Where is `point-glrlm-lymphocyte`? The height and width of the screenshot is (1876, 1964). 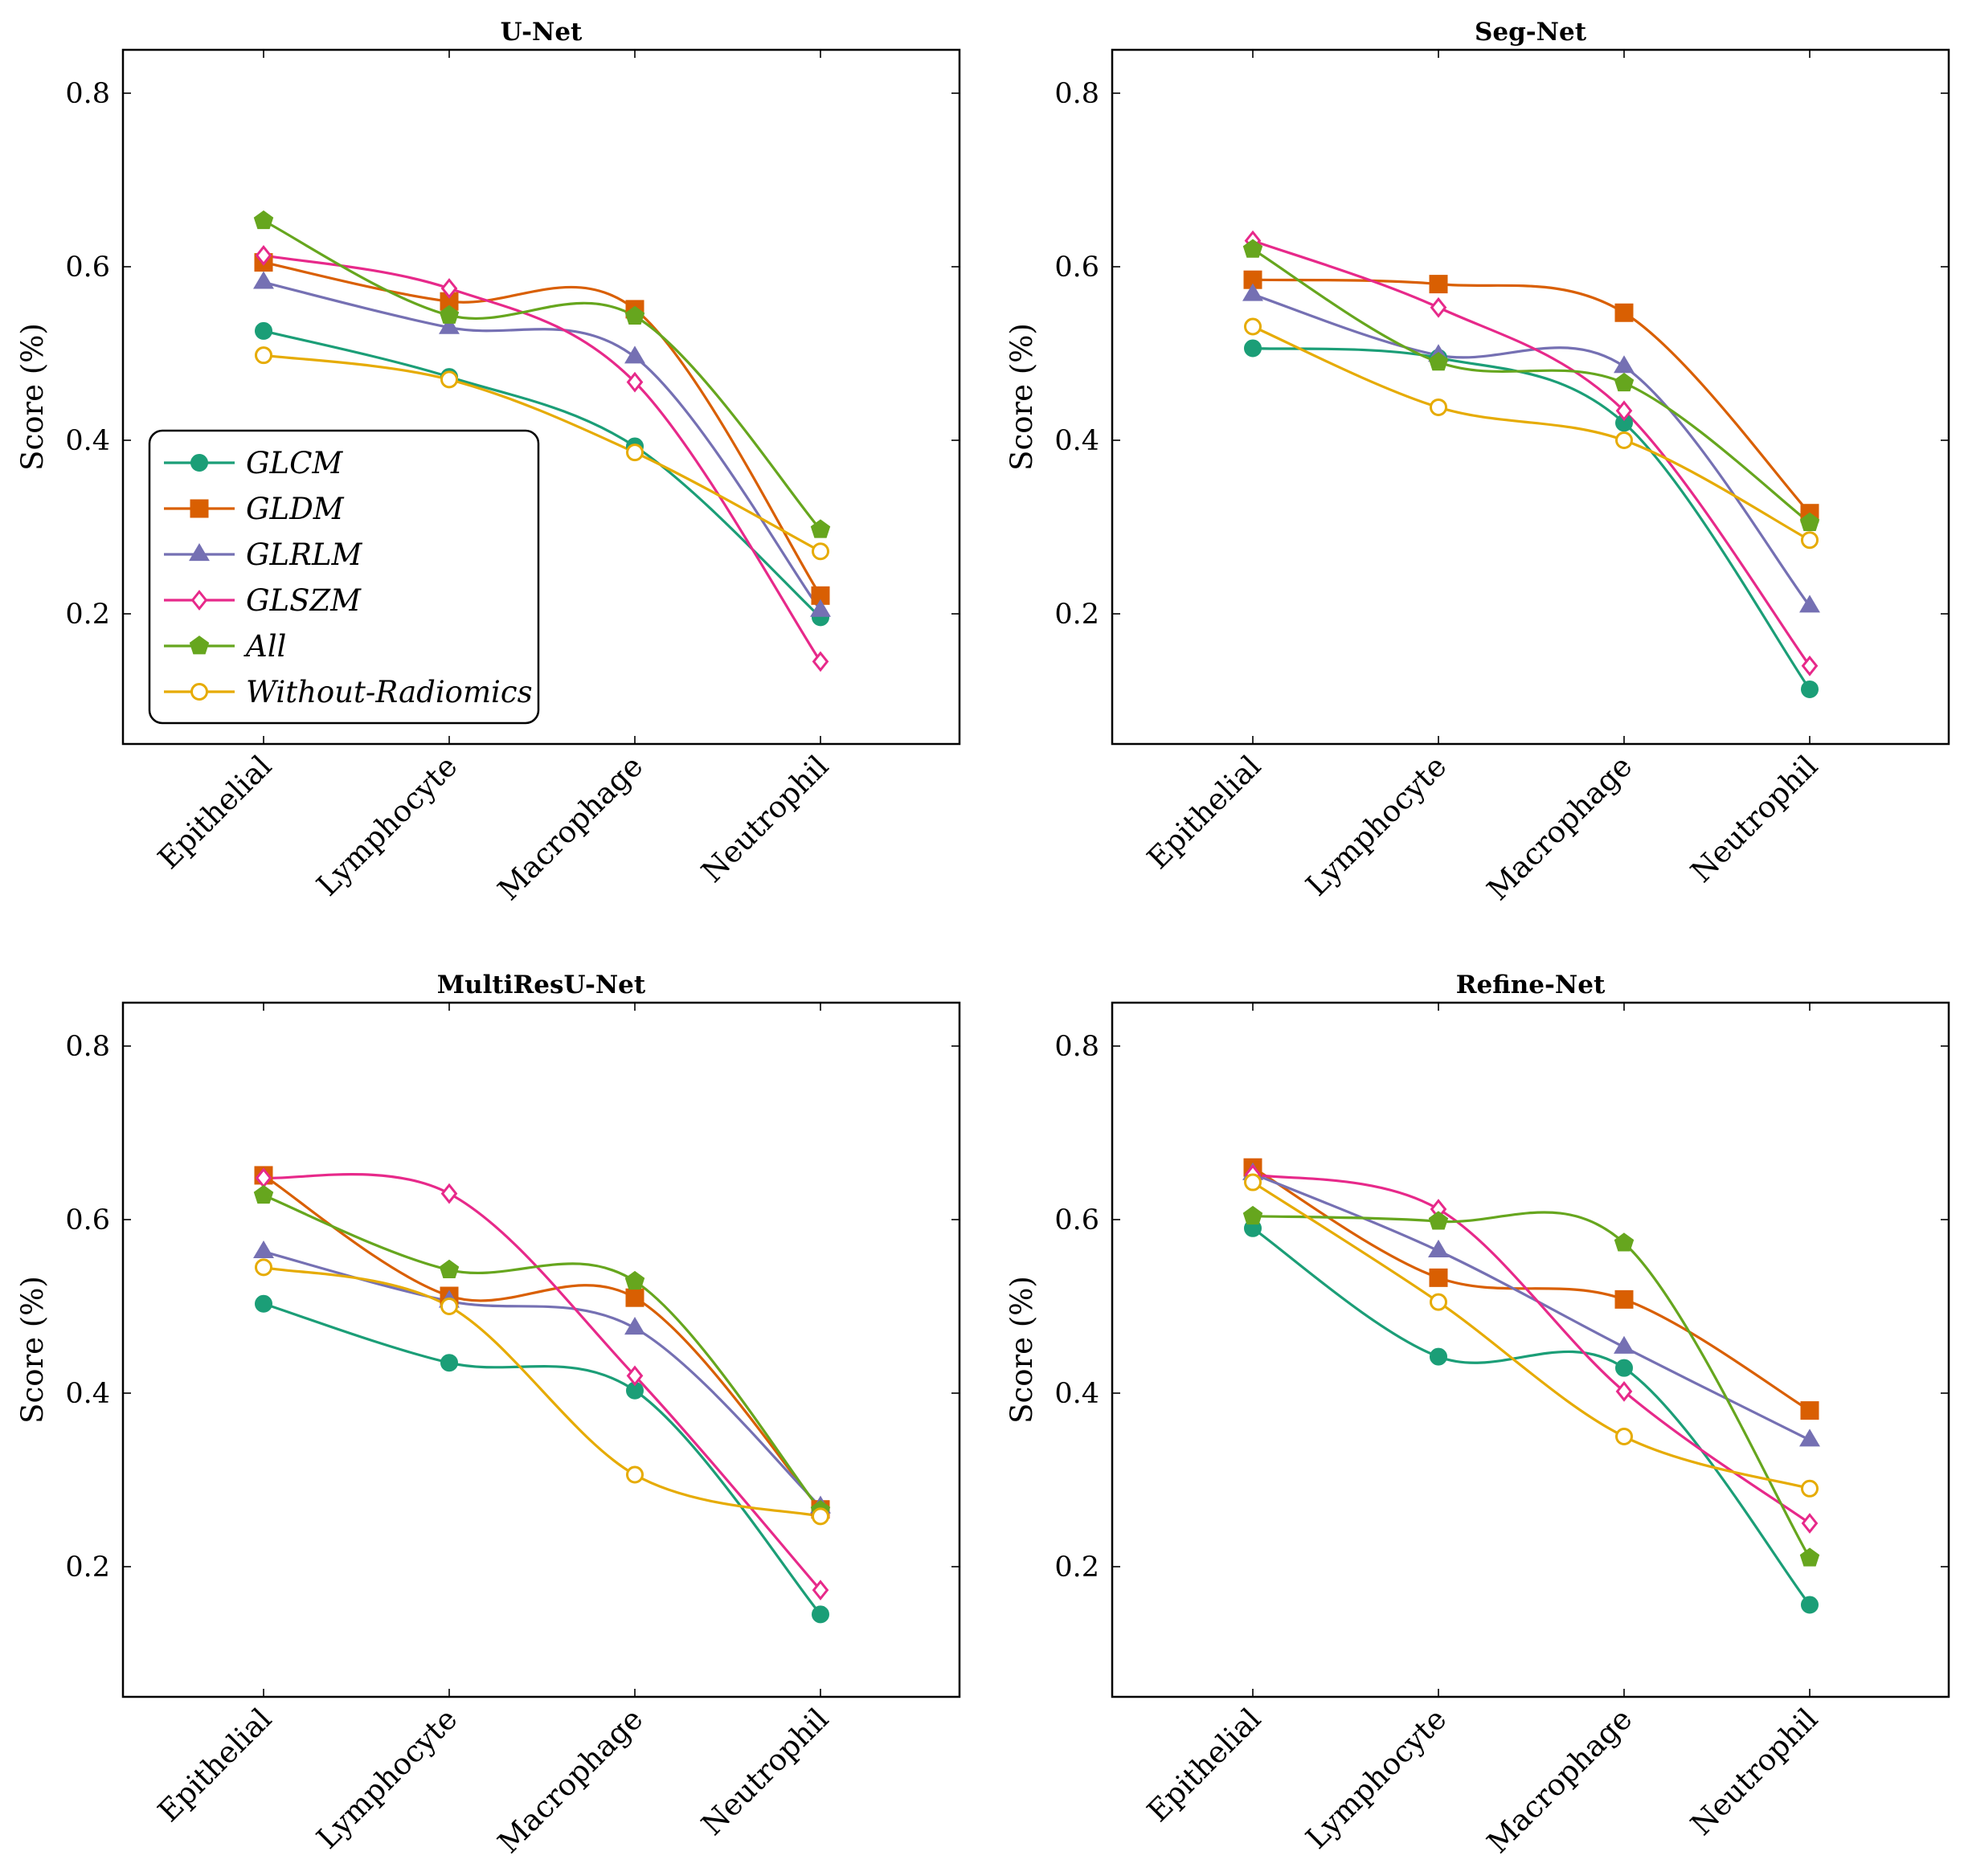 point-glrlm-lymphocyte is located at coordinates (1439, 1248).